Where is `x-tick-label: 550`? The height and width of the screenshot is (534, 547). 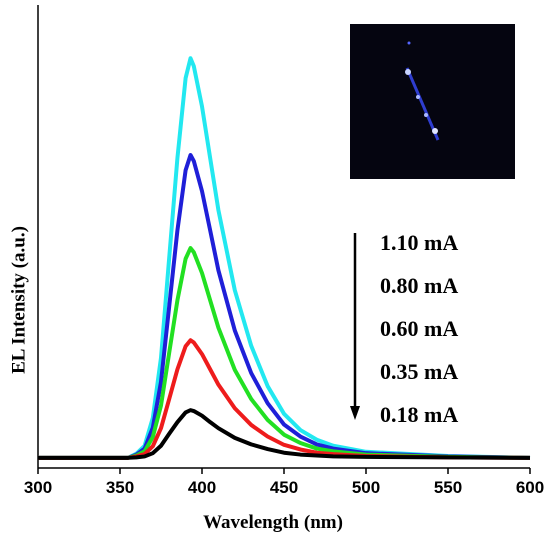
x-tick-label: 550 is located at coordinates (448, 487).